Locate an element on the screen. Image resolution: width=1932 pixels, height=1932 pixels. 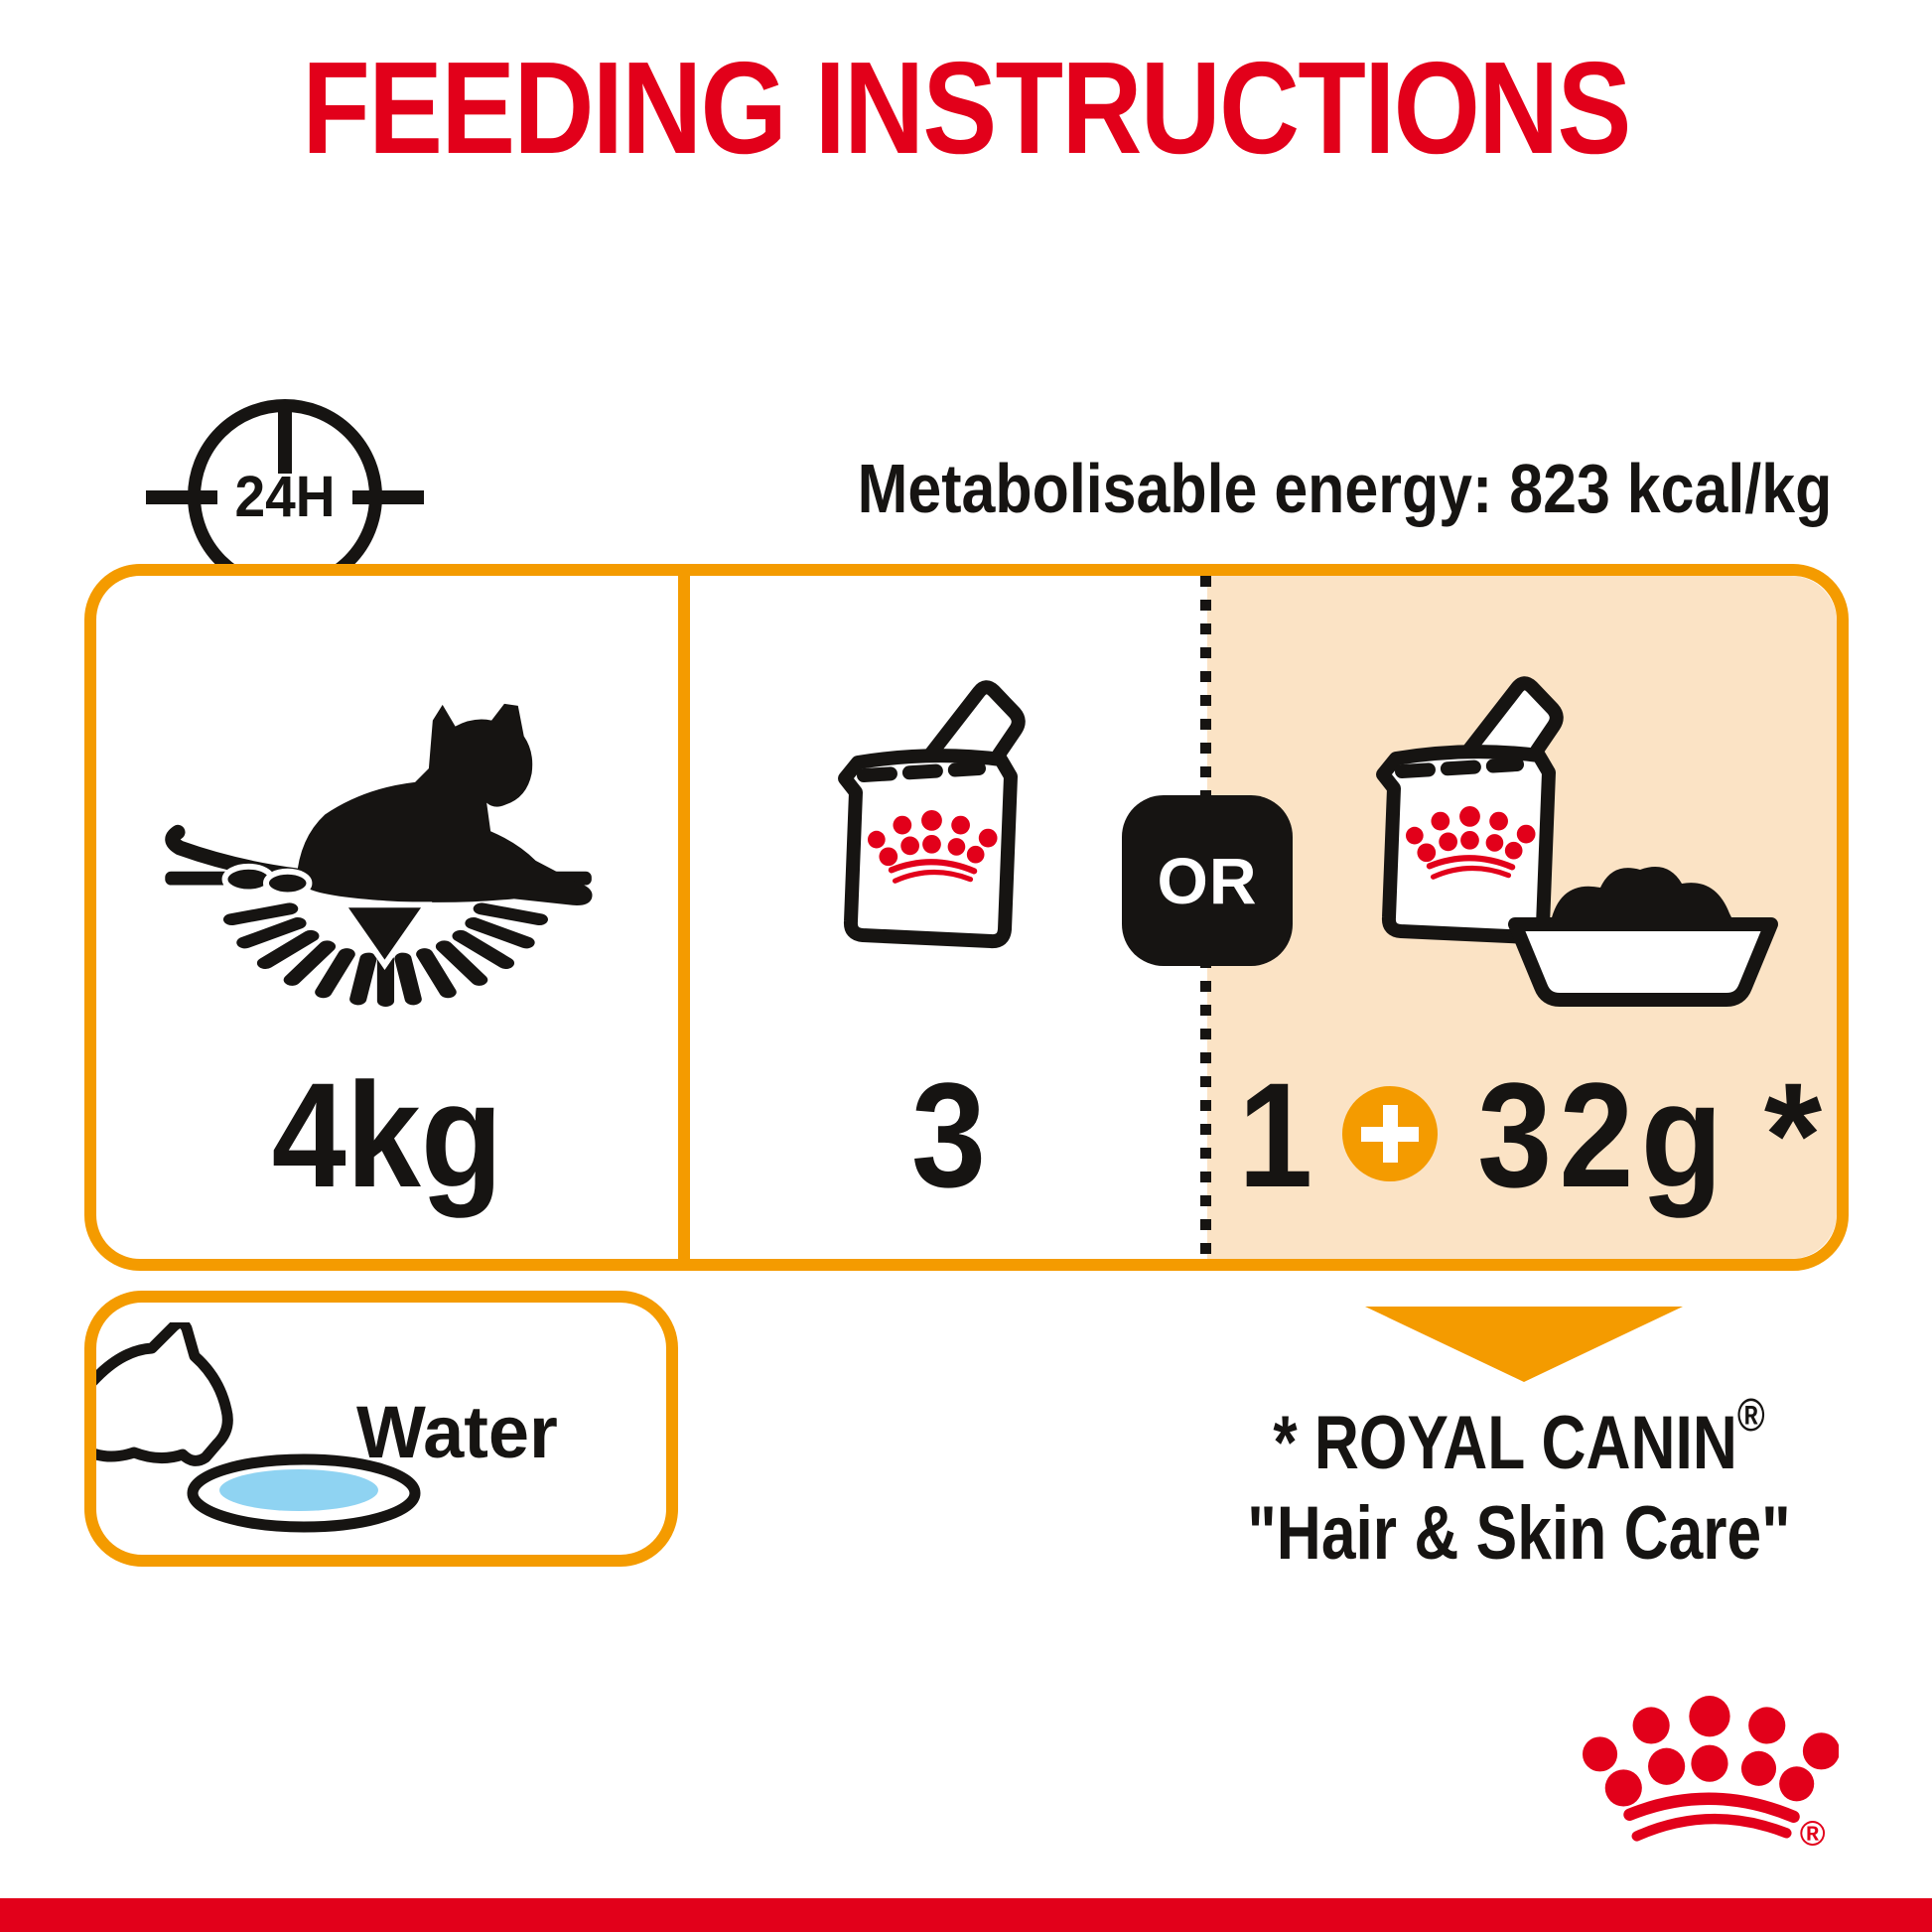
cat-on-scale-icon is located at coordinates (379, 855).